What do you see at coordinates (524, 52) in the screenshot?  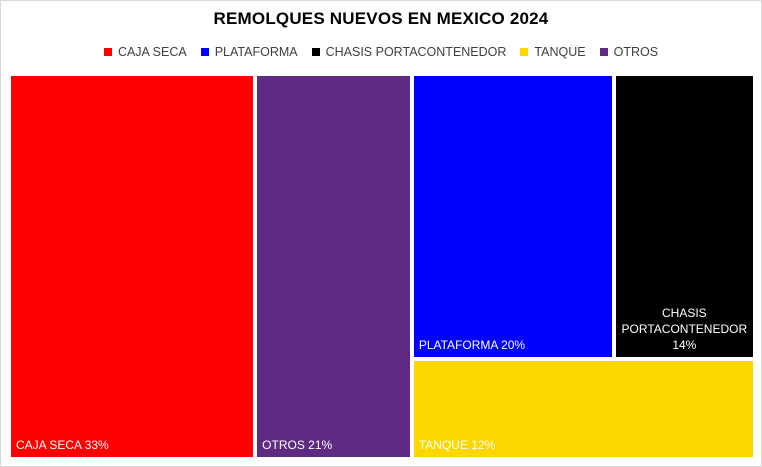 I see `legend-swatch-tanque` at bounding box center [524, 52].